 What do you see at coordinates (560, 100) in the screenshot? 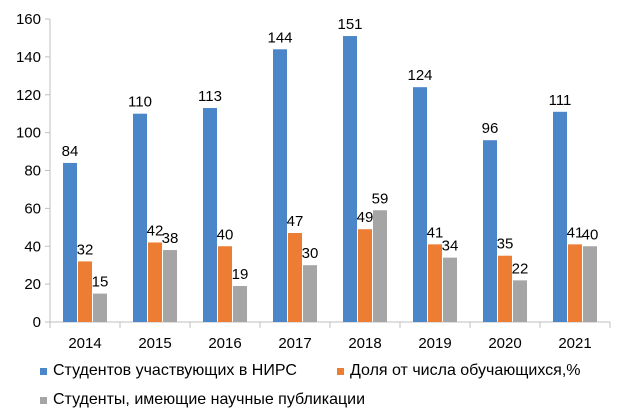
I see `data-label: 111` at bounding box center [560, 100].